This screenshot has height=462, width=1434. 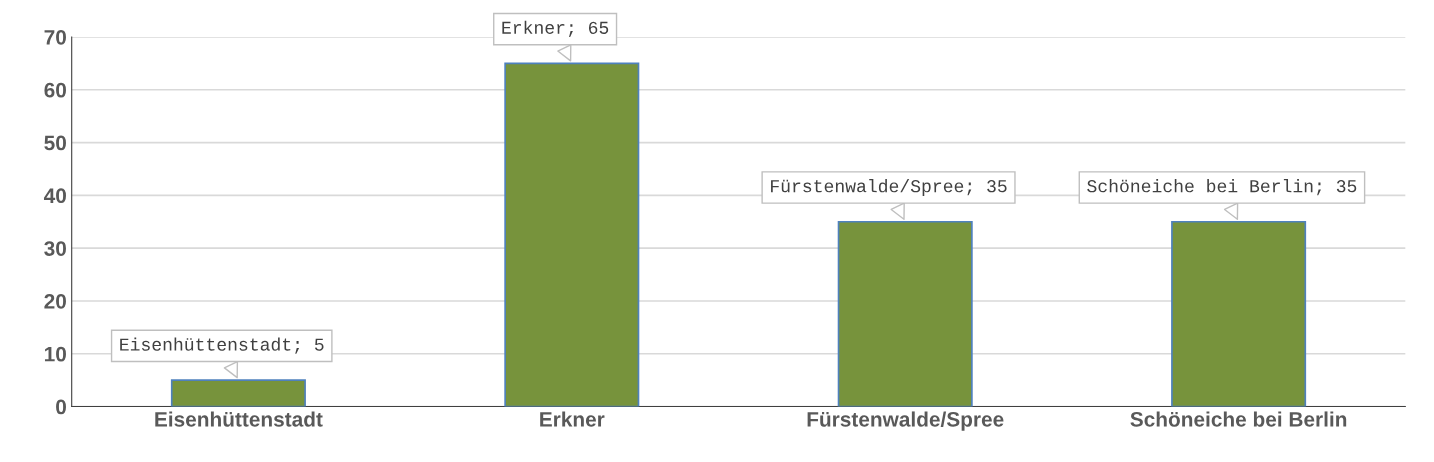 I want to click on y-tick-label: 0, so click(x=61, y=407).